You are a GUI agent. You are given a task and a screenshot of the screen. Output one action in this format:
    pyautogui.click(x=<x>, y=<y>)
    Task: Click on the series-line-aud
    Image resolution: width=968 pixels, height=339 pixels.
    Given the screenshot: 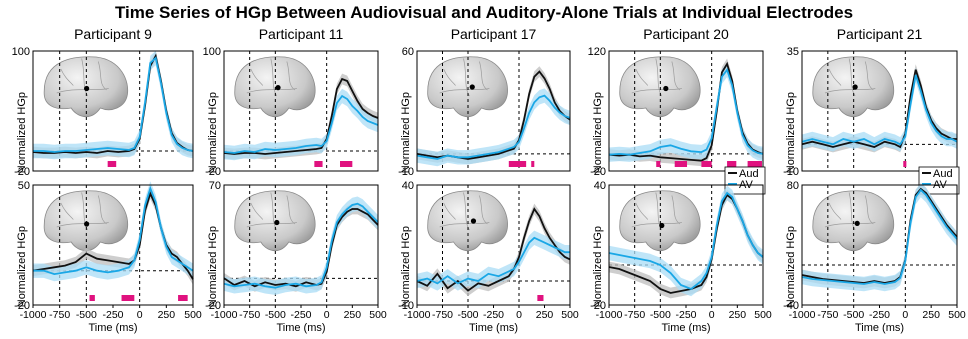 What is the action you would take?
    pyautogui.click(x=686, y=111)
    